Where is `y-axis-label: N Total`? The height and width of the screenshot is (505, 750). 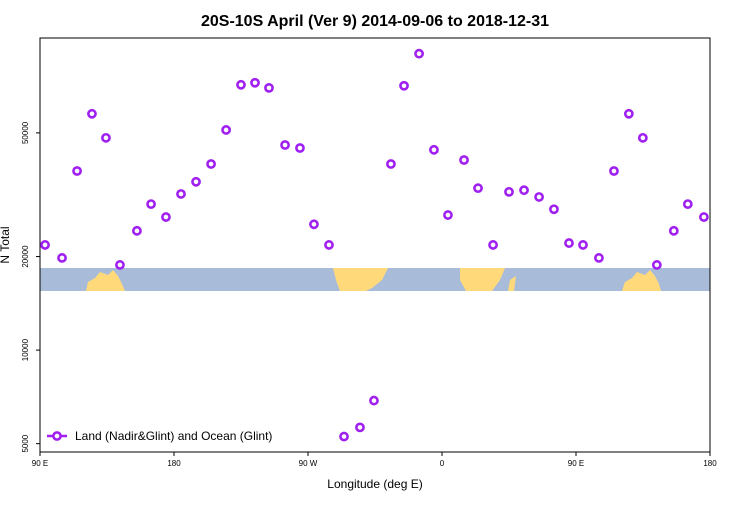 y-axis-label: N Total is located at coordinates (6, 244).